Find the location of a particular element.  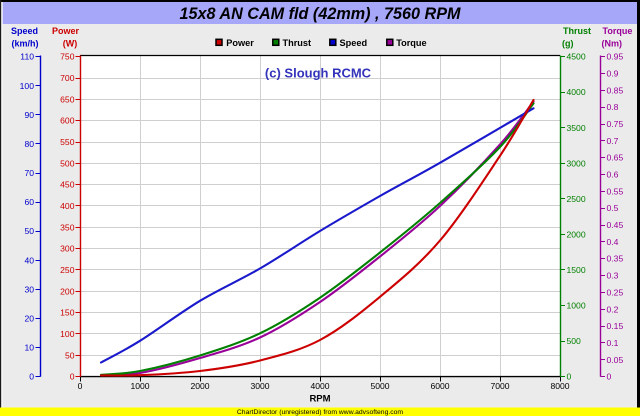

svg-text: 0.05 is located at coordinates (615, 360).